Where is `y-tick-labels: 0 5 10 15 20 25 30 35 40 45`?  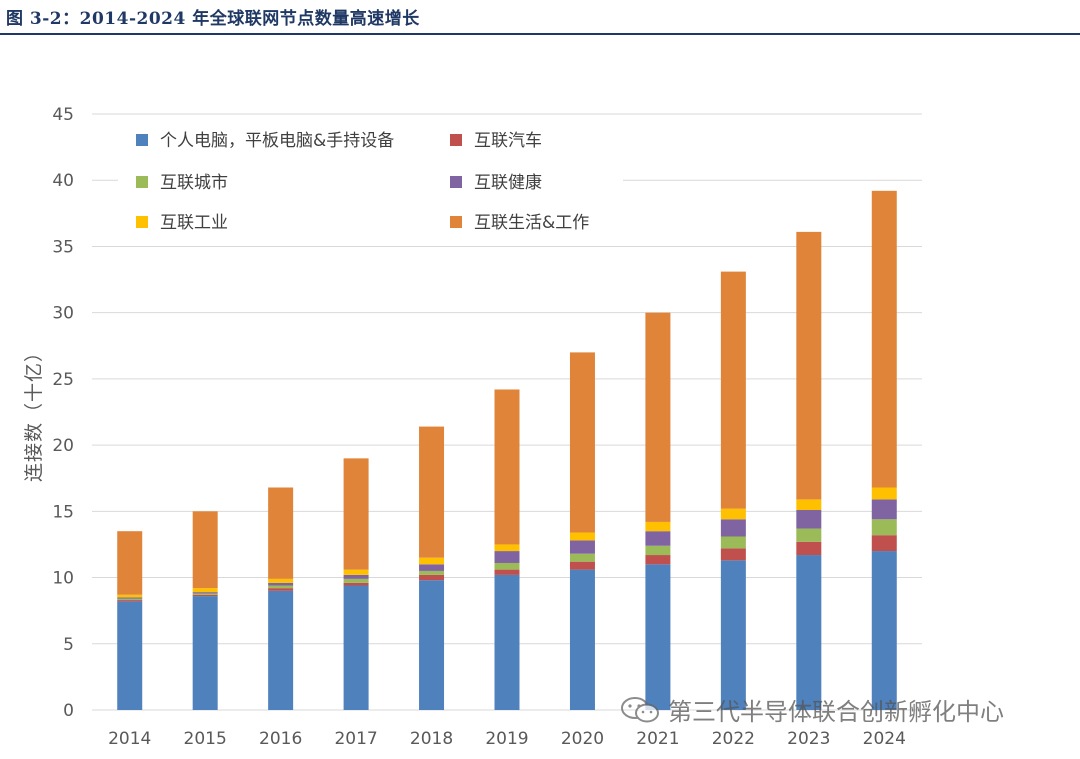
y-tick-labels: 0 5 10 15 20 25 30 35 40 45 is located at coordinates (63, 413).